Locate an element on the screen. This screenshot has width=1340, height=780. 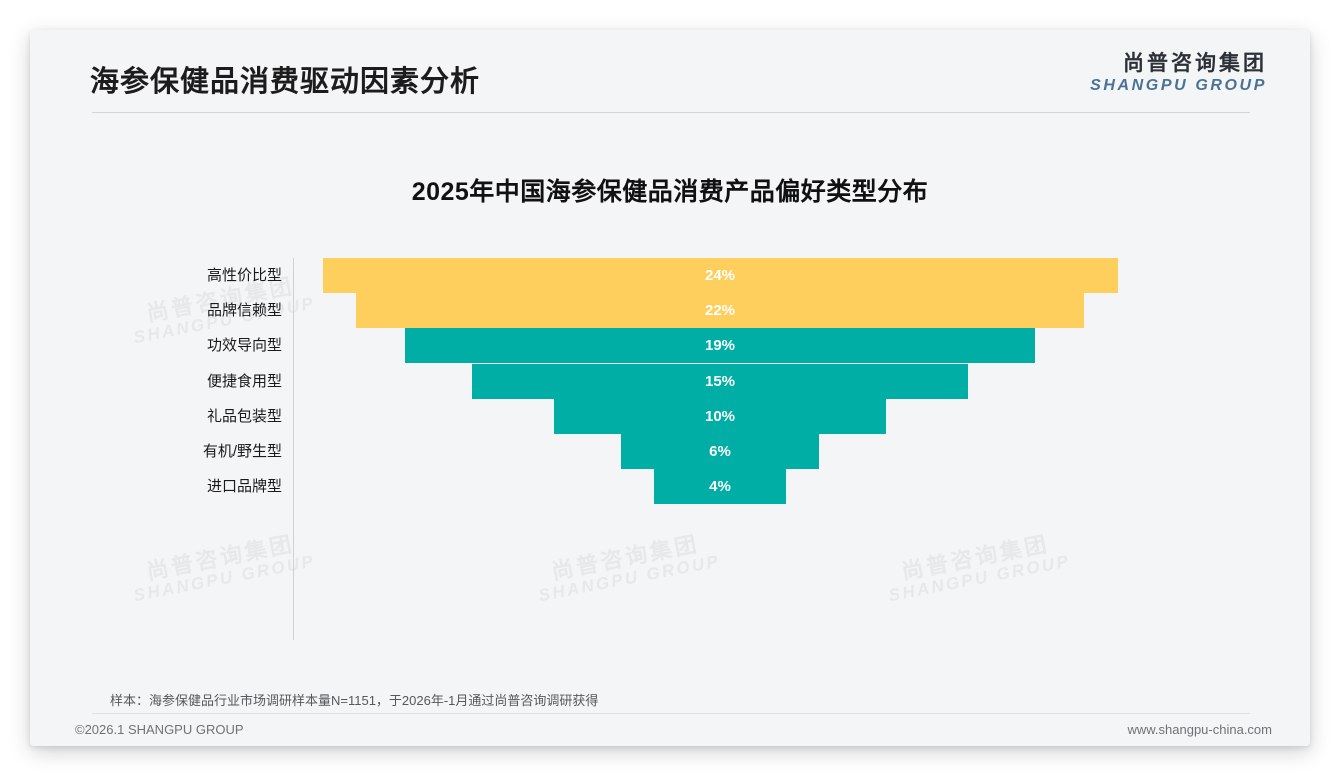
website-link: www.shangpu-china.com is located at coordinates (1199, 729).